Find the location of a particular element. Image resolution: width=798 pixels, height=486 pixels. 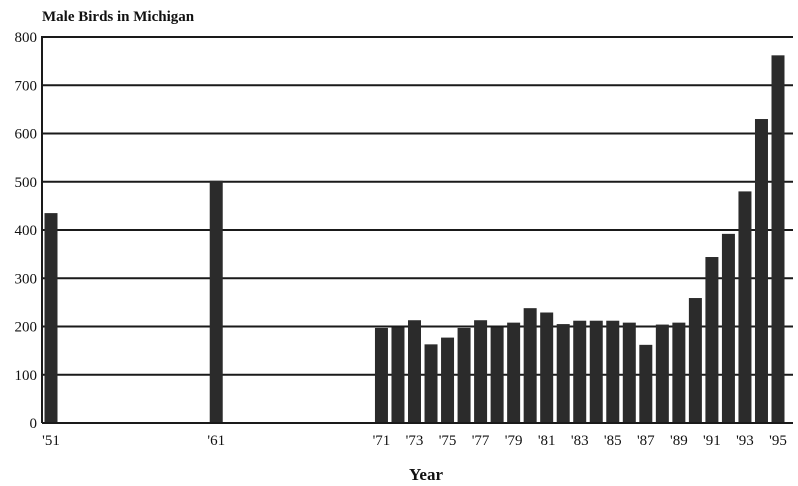

y-tick-label: 800 is located at coordinates (26, 38).